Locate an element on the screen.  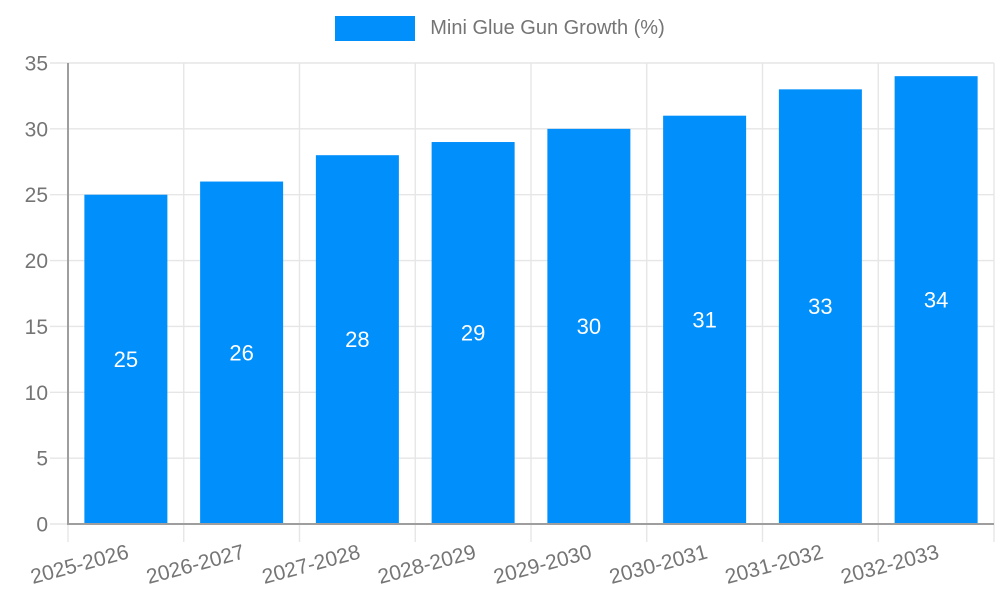
legend: Mini Glue Gun Growth (%) is located at coordinates (500, 28).